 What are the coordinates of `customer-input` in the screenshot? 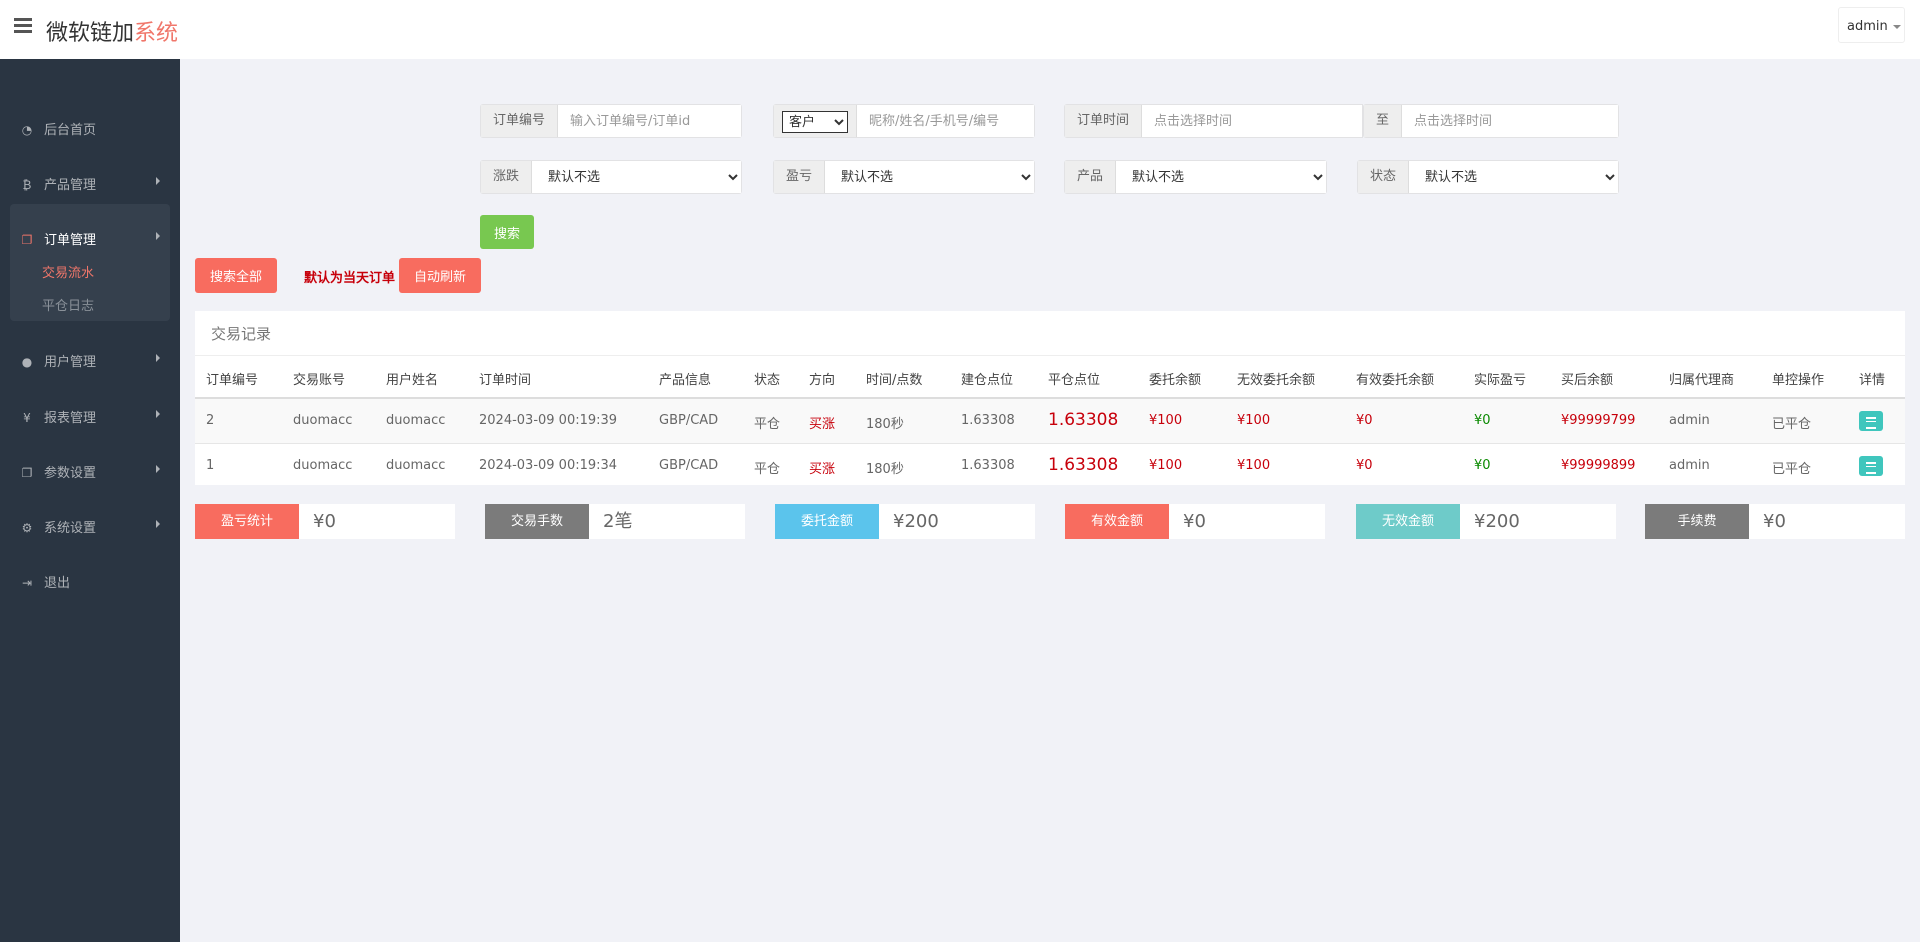 It's located at (945, 121).